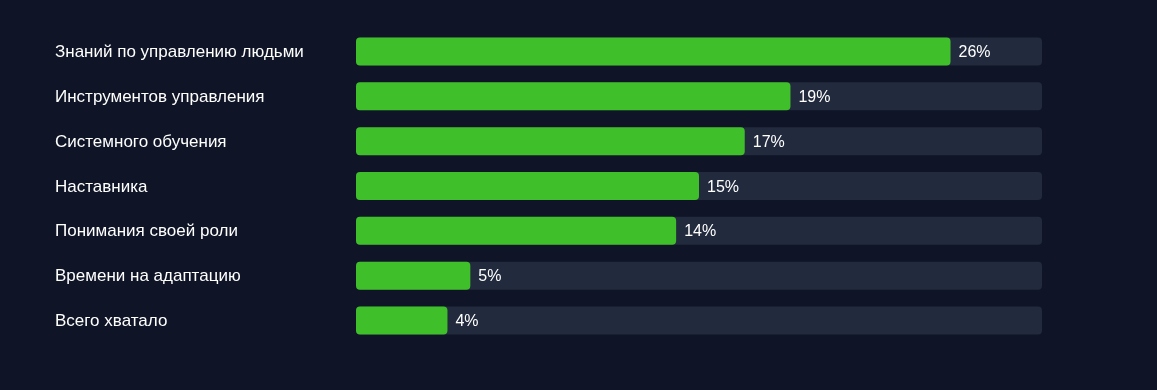 This screenshot has height=390, width=1157. Describe the element at coordinates (700, 231) in the screenshot. I see `data-label: 14%` at that location.